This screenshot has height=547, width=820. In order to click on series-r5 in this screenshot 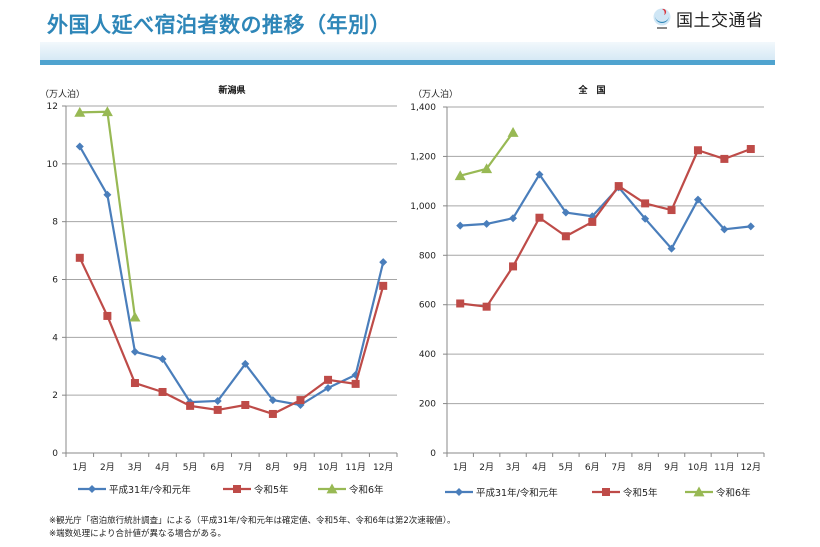, I will do `click(231, 335)`.